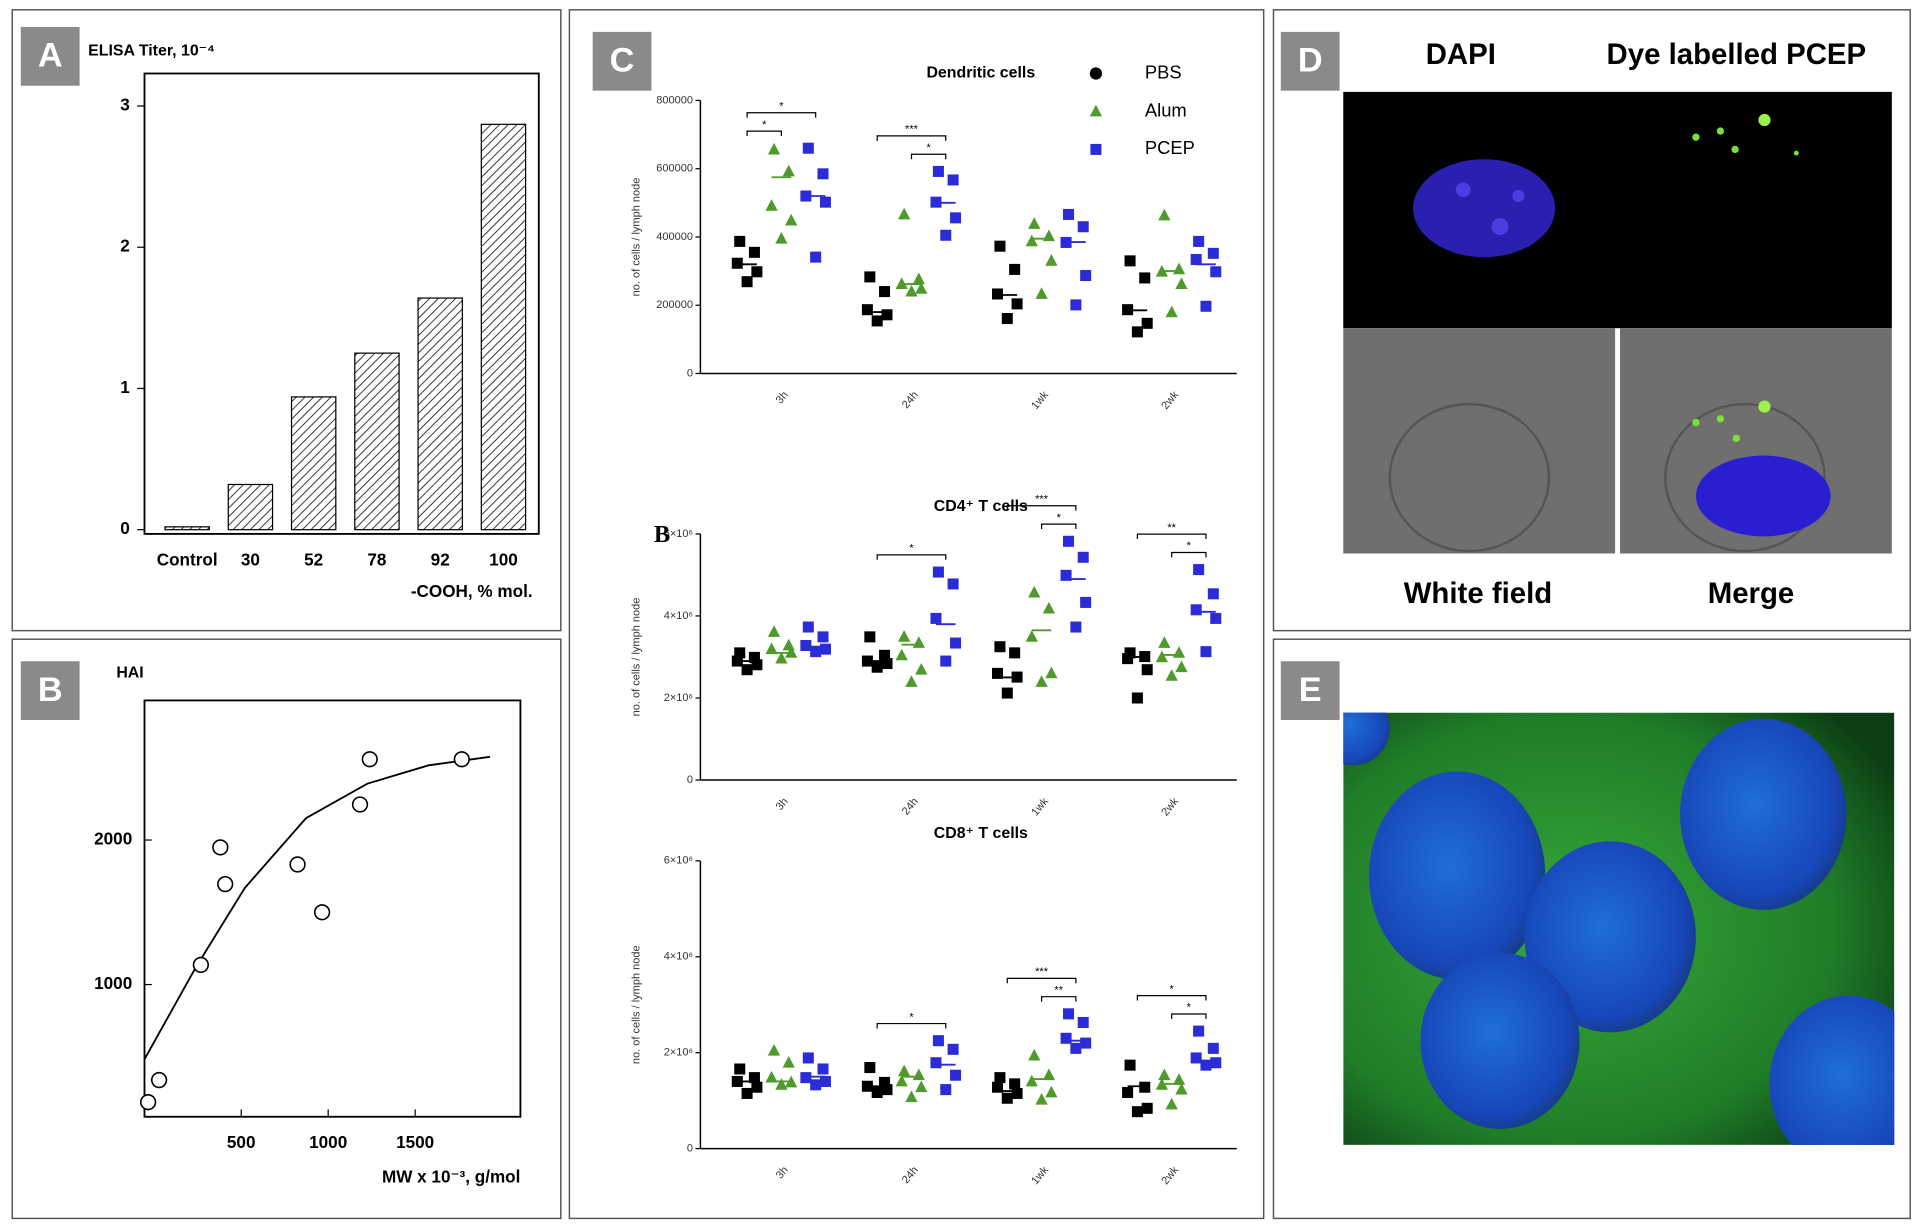 The image size is (1920, 1227). Describe the element at coordinates (1166, 109) in the screenshot. I see `legend-label: Alum` at that location.